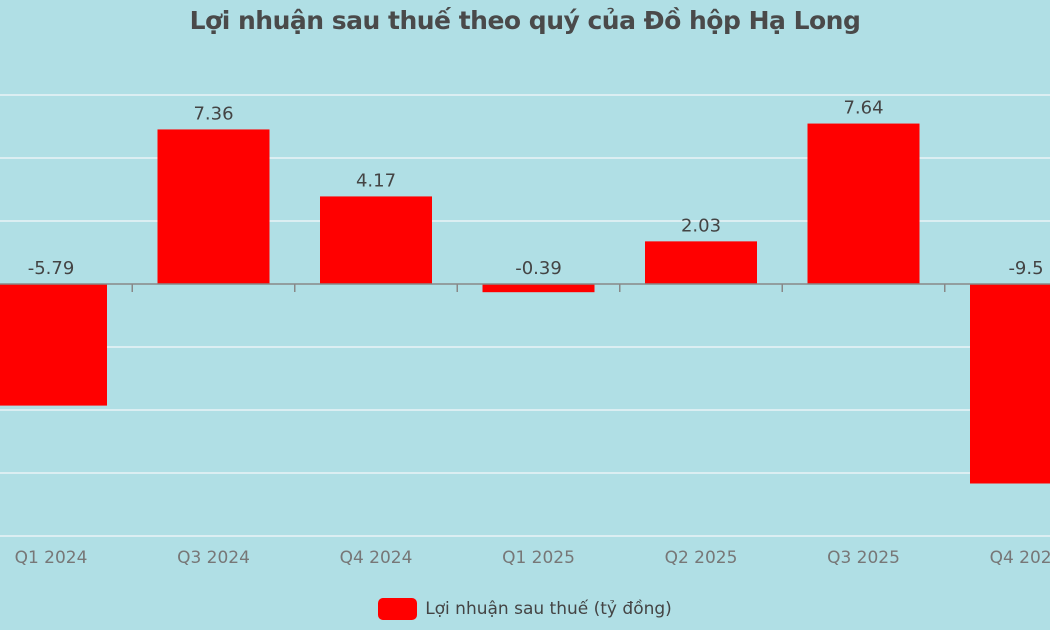  What do you see at coordinates (538, 268) in the screenshot?
I see `data-label: -0.39` at bounding box center [538, 268].